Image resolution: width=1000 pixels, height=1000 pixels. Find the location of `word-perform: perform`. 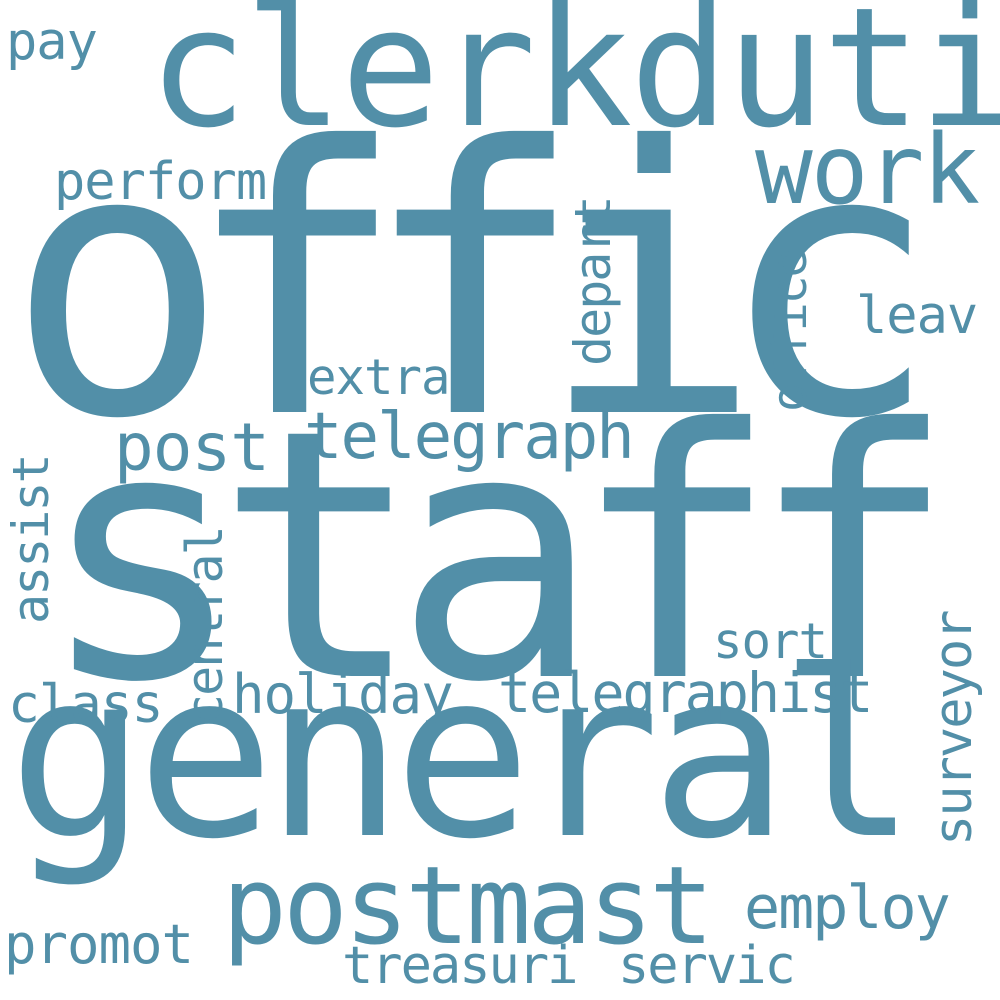

word-perform: perform is located at coordinates (160, 182).